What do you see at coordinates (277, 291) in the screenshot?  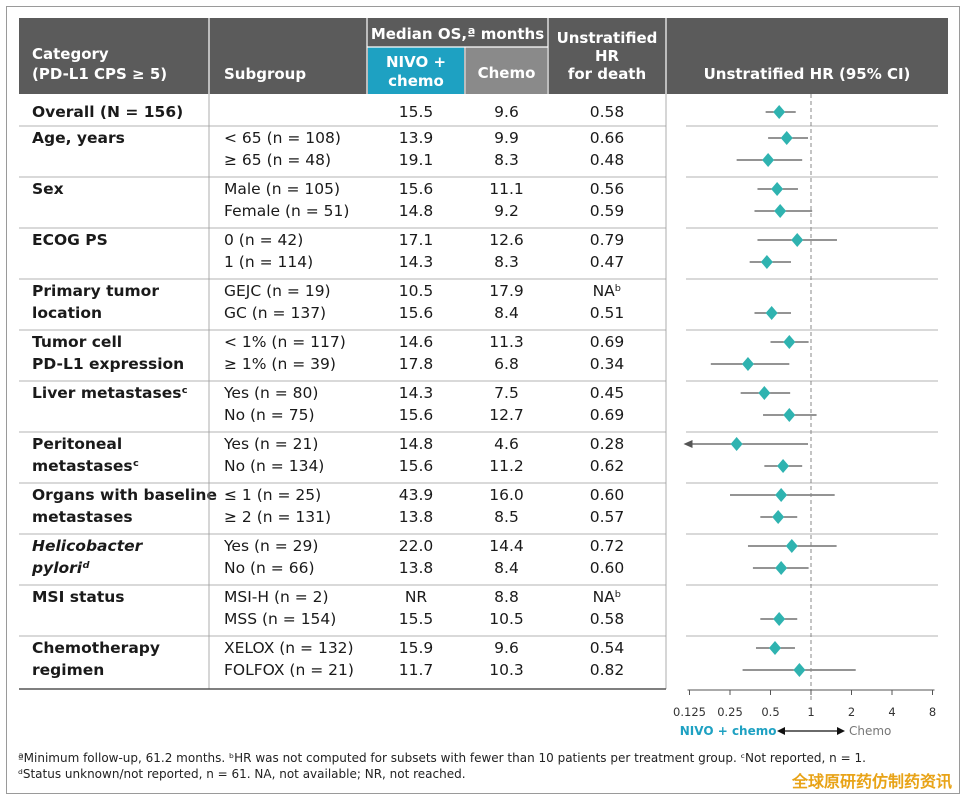 I see `subgroup-label: GEJC (n = 19)` at bounding box center [277, 291].